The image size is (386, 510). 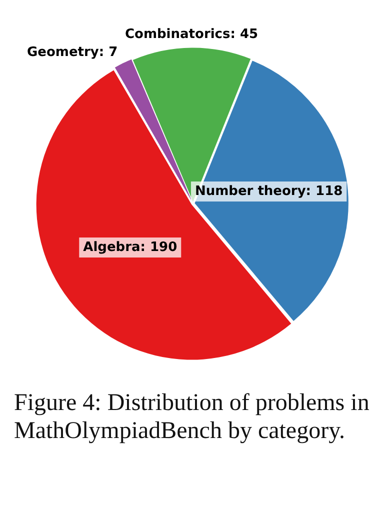 I want to click on caption: Figure 4: Distribution of problems in MathOlympiadBench by category., so click(x=191, y=417).